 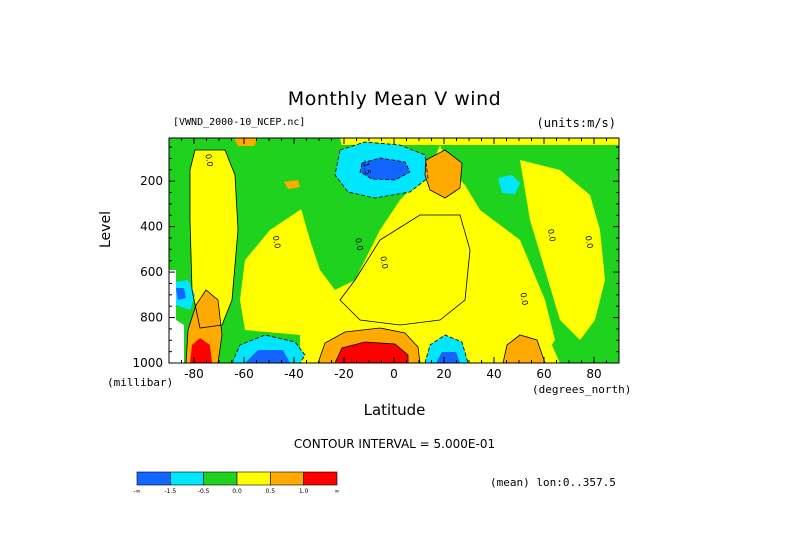 I want to click on x-tick-label: -40, so click(x=294, y=374).